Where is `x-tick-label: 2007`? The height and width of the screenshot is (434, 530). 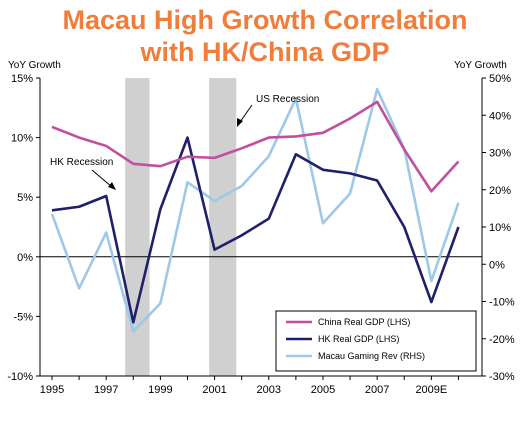 x-tick-label: 2007 is located at coordinates (377, 390).